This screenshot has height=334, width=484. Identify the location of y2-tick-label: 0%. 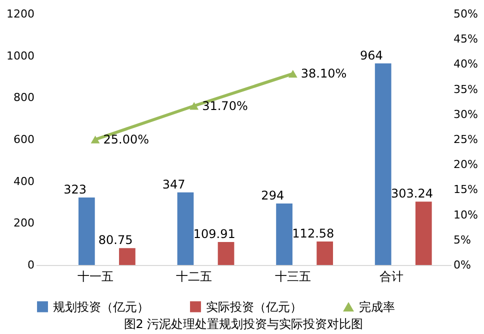
(462, 265).